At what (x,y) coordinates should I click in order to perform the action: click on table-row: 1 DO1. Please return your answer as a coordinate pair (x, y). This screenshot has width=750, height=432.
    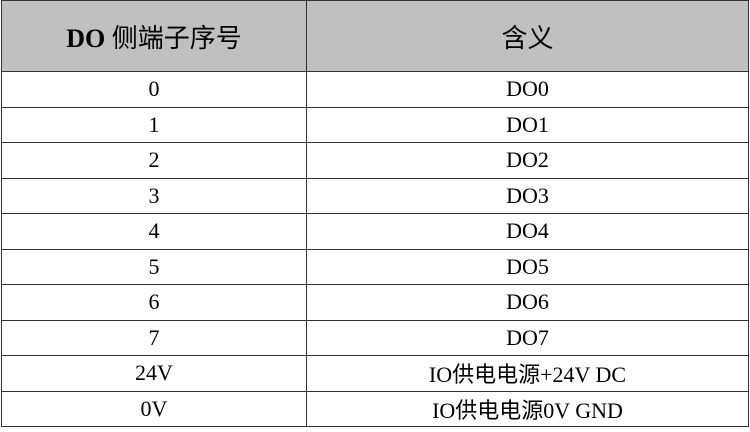
    Looking at the image, I should click on (375, 124).